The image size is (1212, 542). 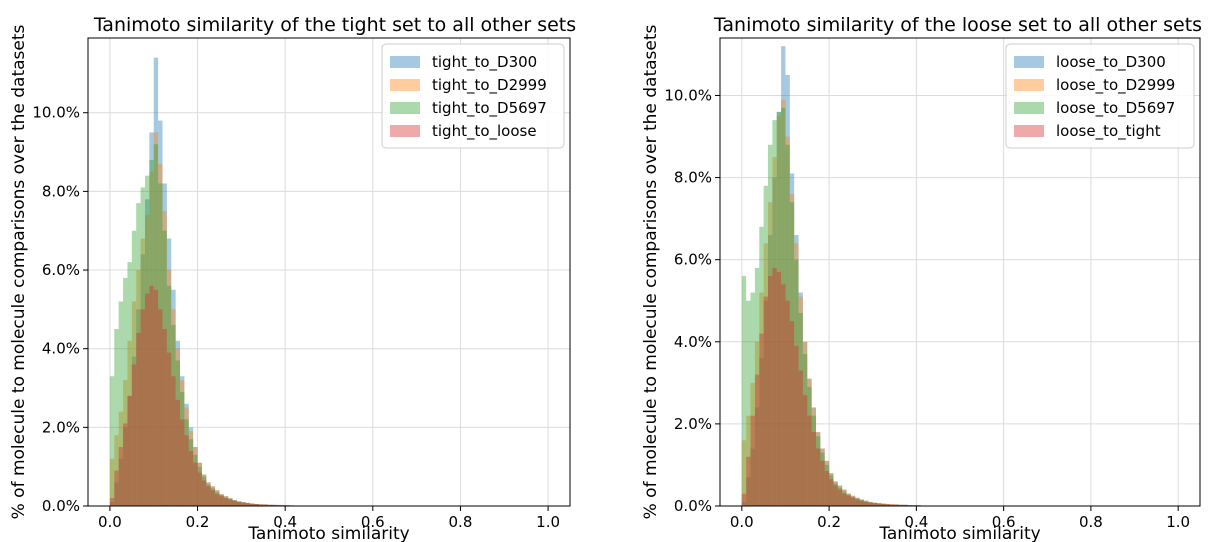 What do you see at coordinates (1115, 85) in the screenshot?
I see `legend-label: loose_to_D2999` at bounding box center [1115, 85].